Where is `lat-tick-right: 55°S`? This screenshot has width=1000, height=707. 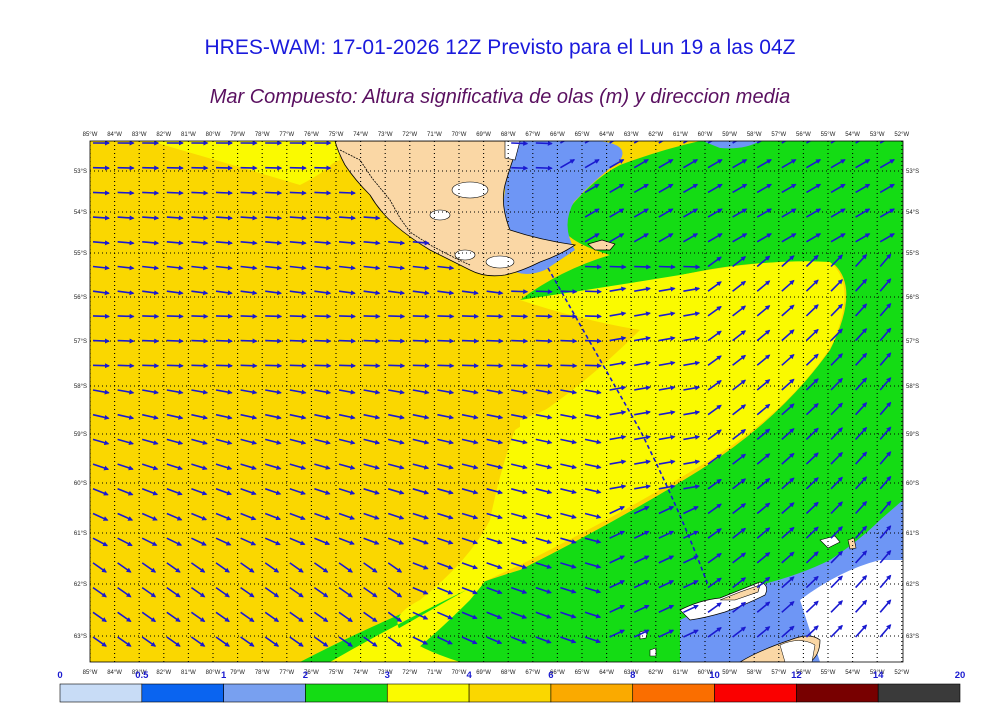
lat-tick-right: 55°S is located at coordinates (912, 254).